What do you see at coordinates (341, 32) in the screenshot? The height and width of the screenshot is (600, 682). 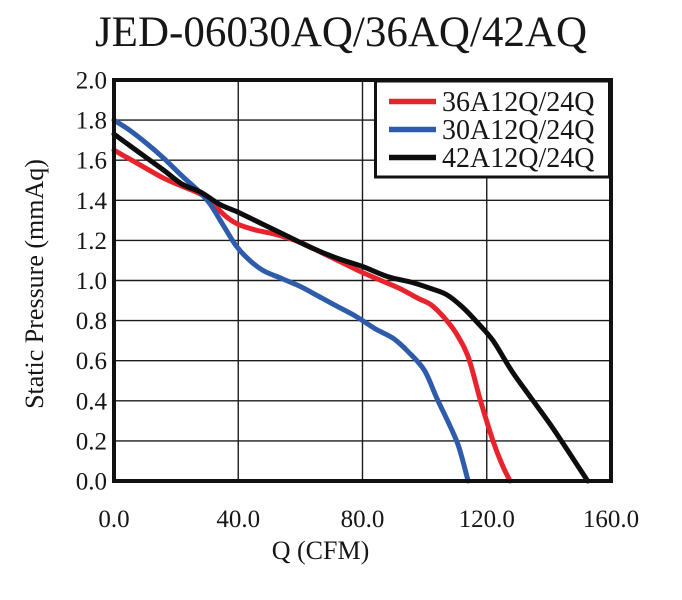 I see `chart-title: JED-06030AQ/36AQ/42AQ` at bounding box center [341, 32].